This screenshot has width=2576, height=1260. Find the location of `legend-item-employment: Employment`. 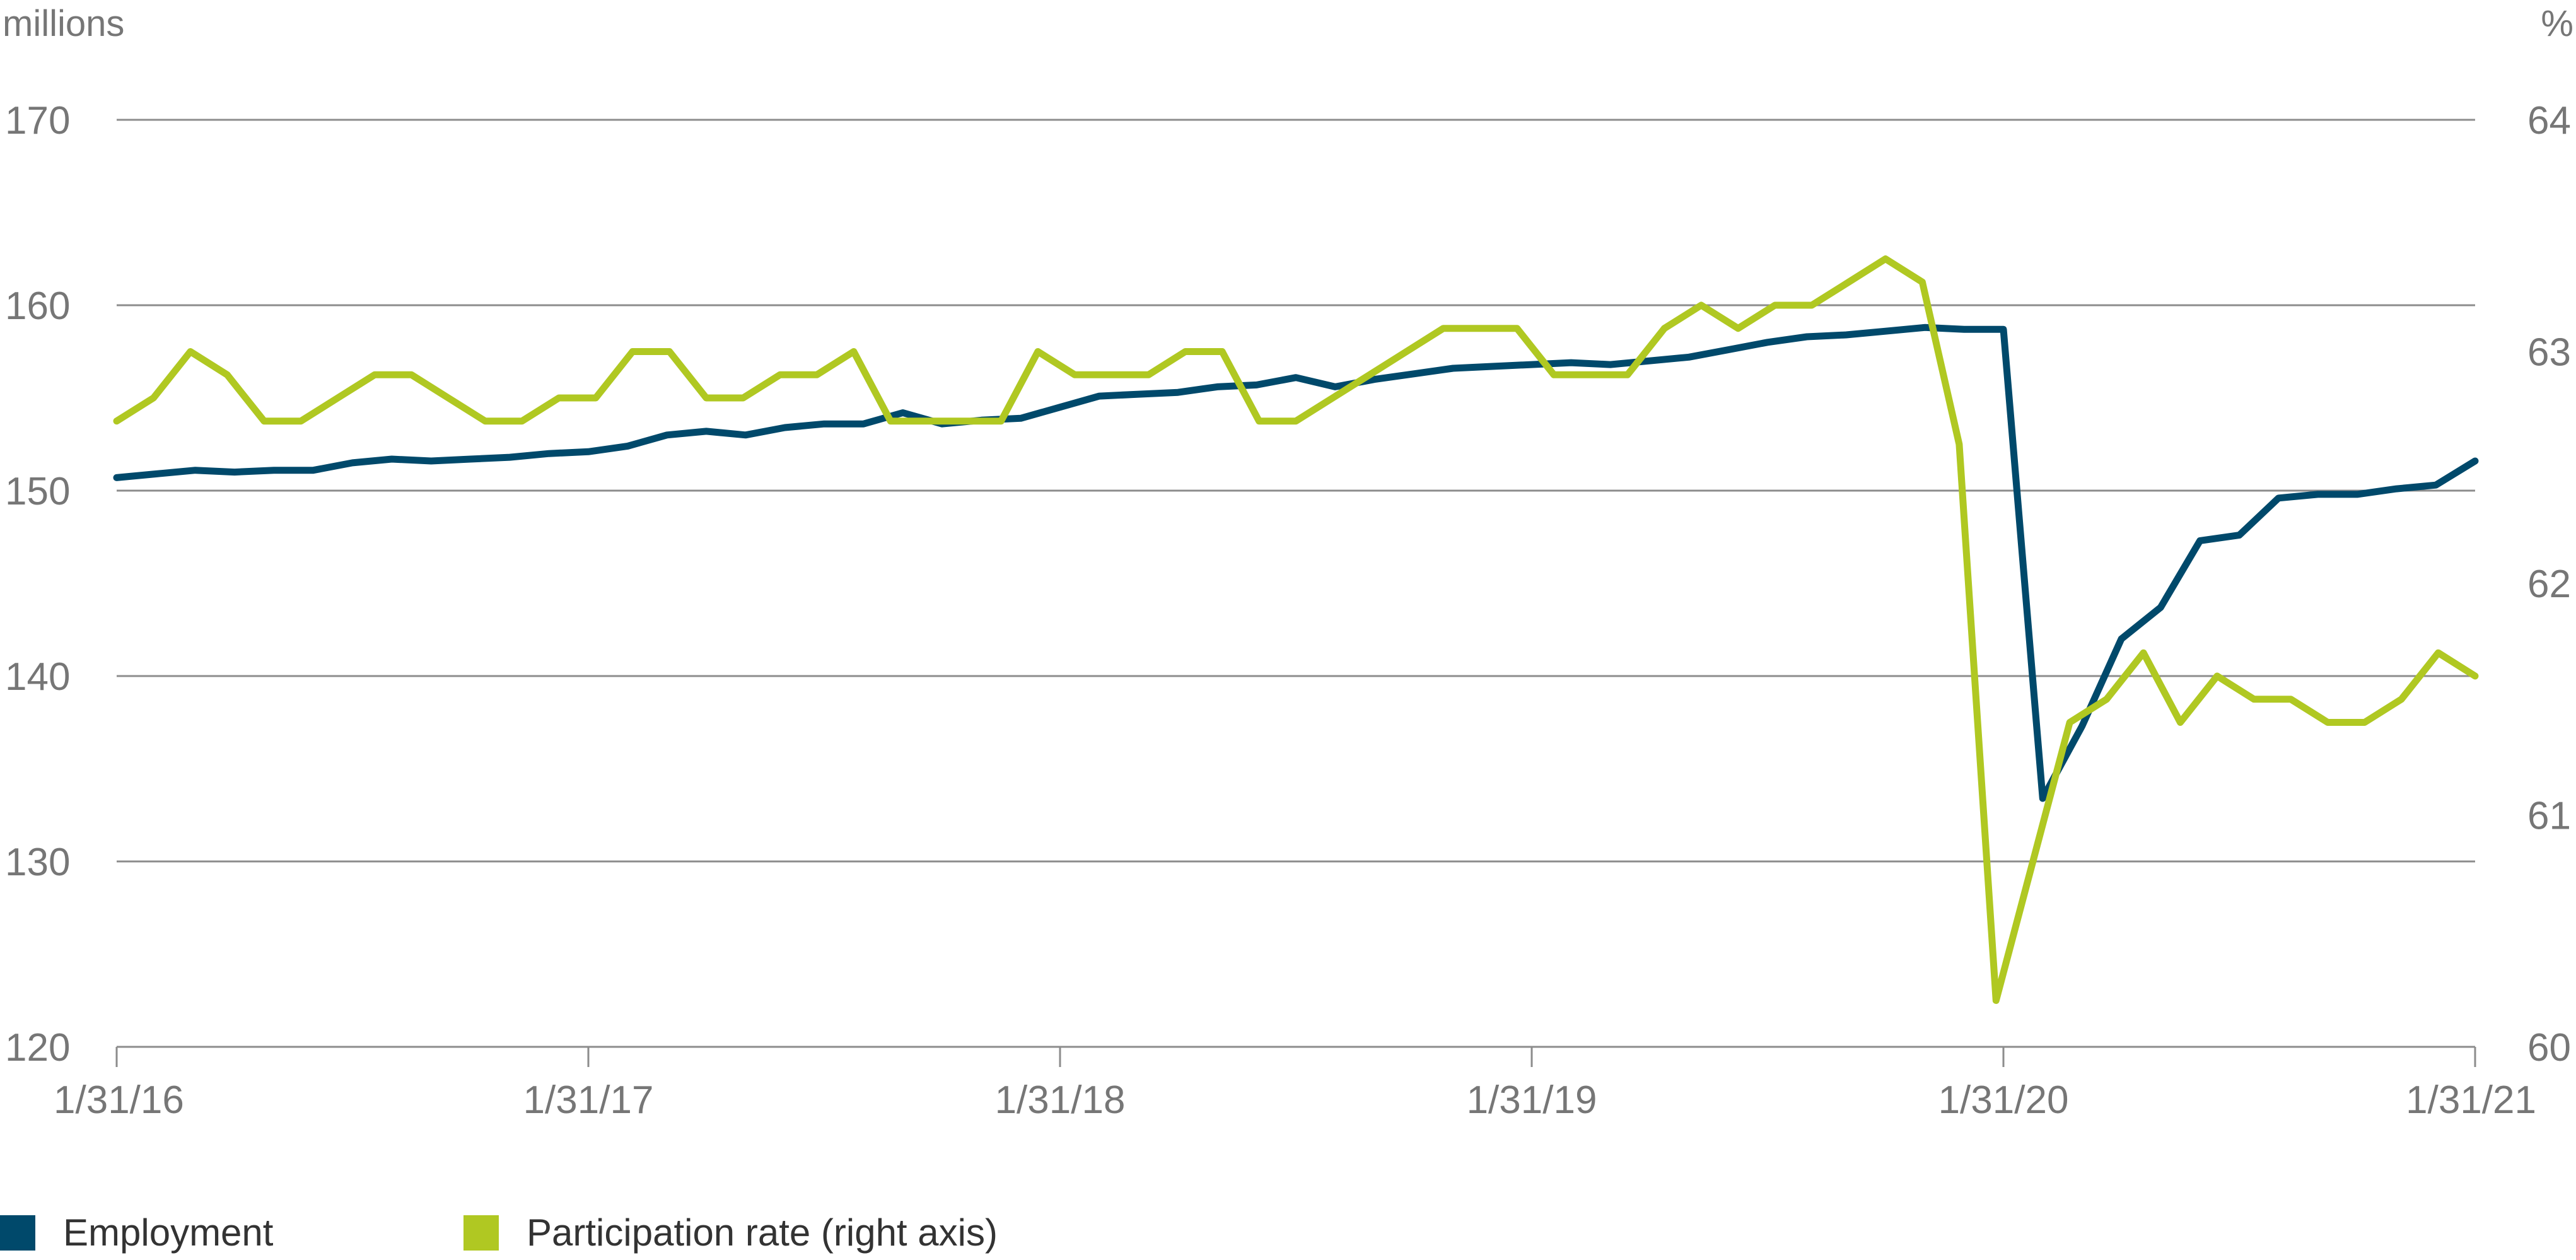

legend-item-employment: Employment is located at coordinates (137, 1232).